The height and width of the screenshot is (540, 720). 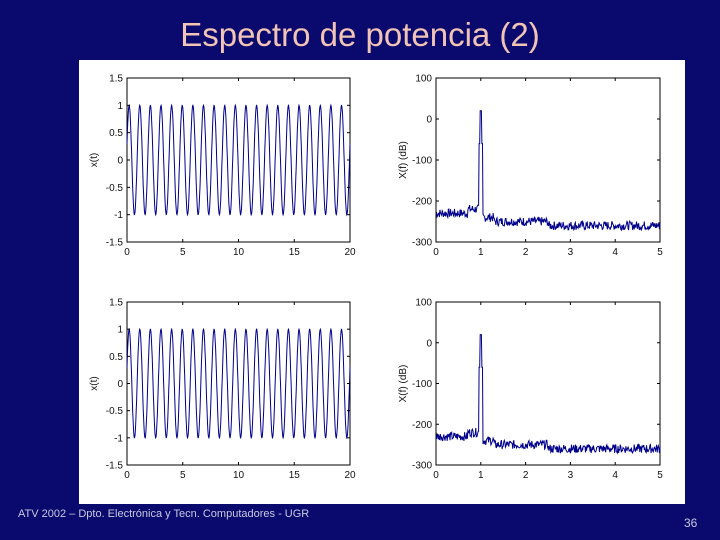 I want to click on axes-panel-3: 0 5 10 15 20 1.5 1 0.5 0 -0.5 -1 -1.5 x(t), so click(x=222, y=390).